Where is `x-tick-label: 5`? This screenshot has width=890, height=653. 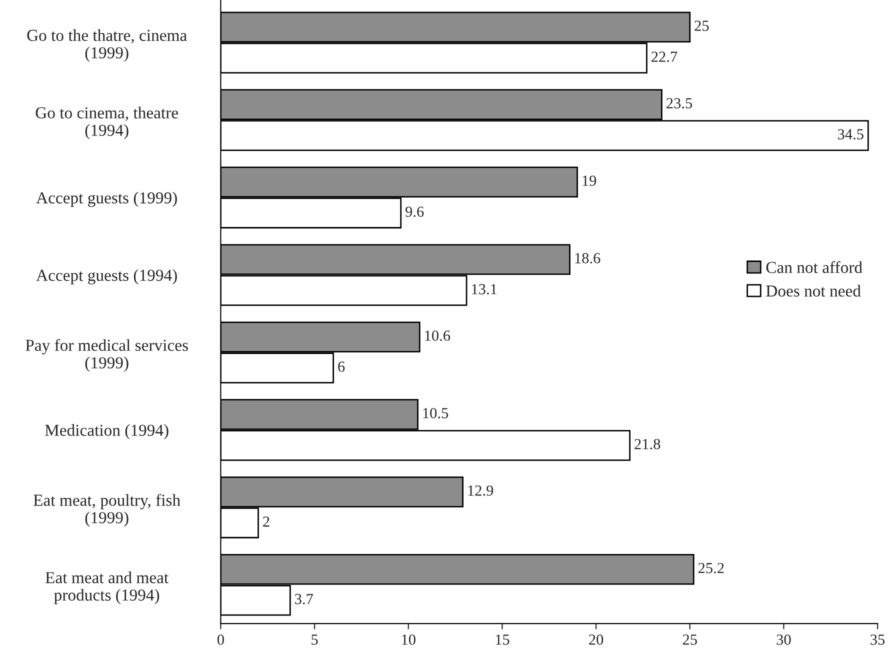 x-tick-label: 5 is located at coordinates (315, 639).